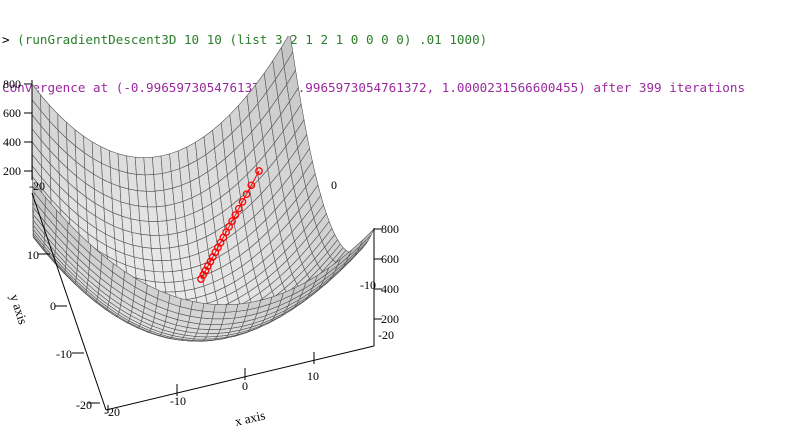 The height and width of the screenshot is (433, 798). I want to click on y-ticks: 10 0 -10 -20, so click(63, 330).